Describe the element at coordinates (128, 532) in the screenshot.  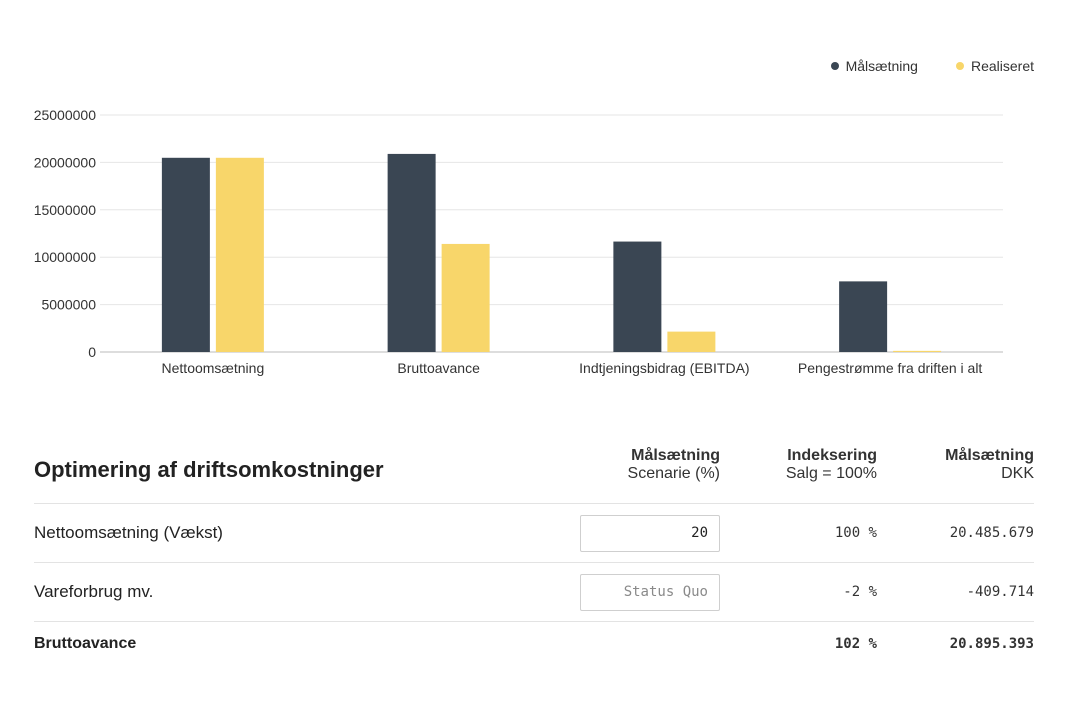
I see `row-label: Nettoomsætning (Vækst)` at that location.